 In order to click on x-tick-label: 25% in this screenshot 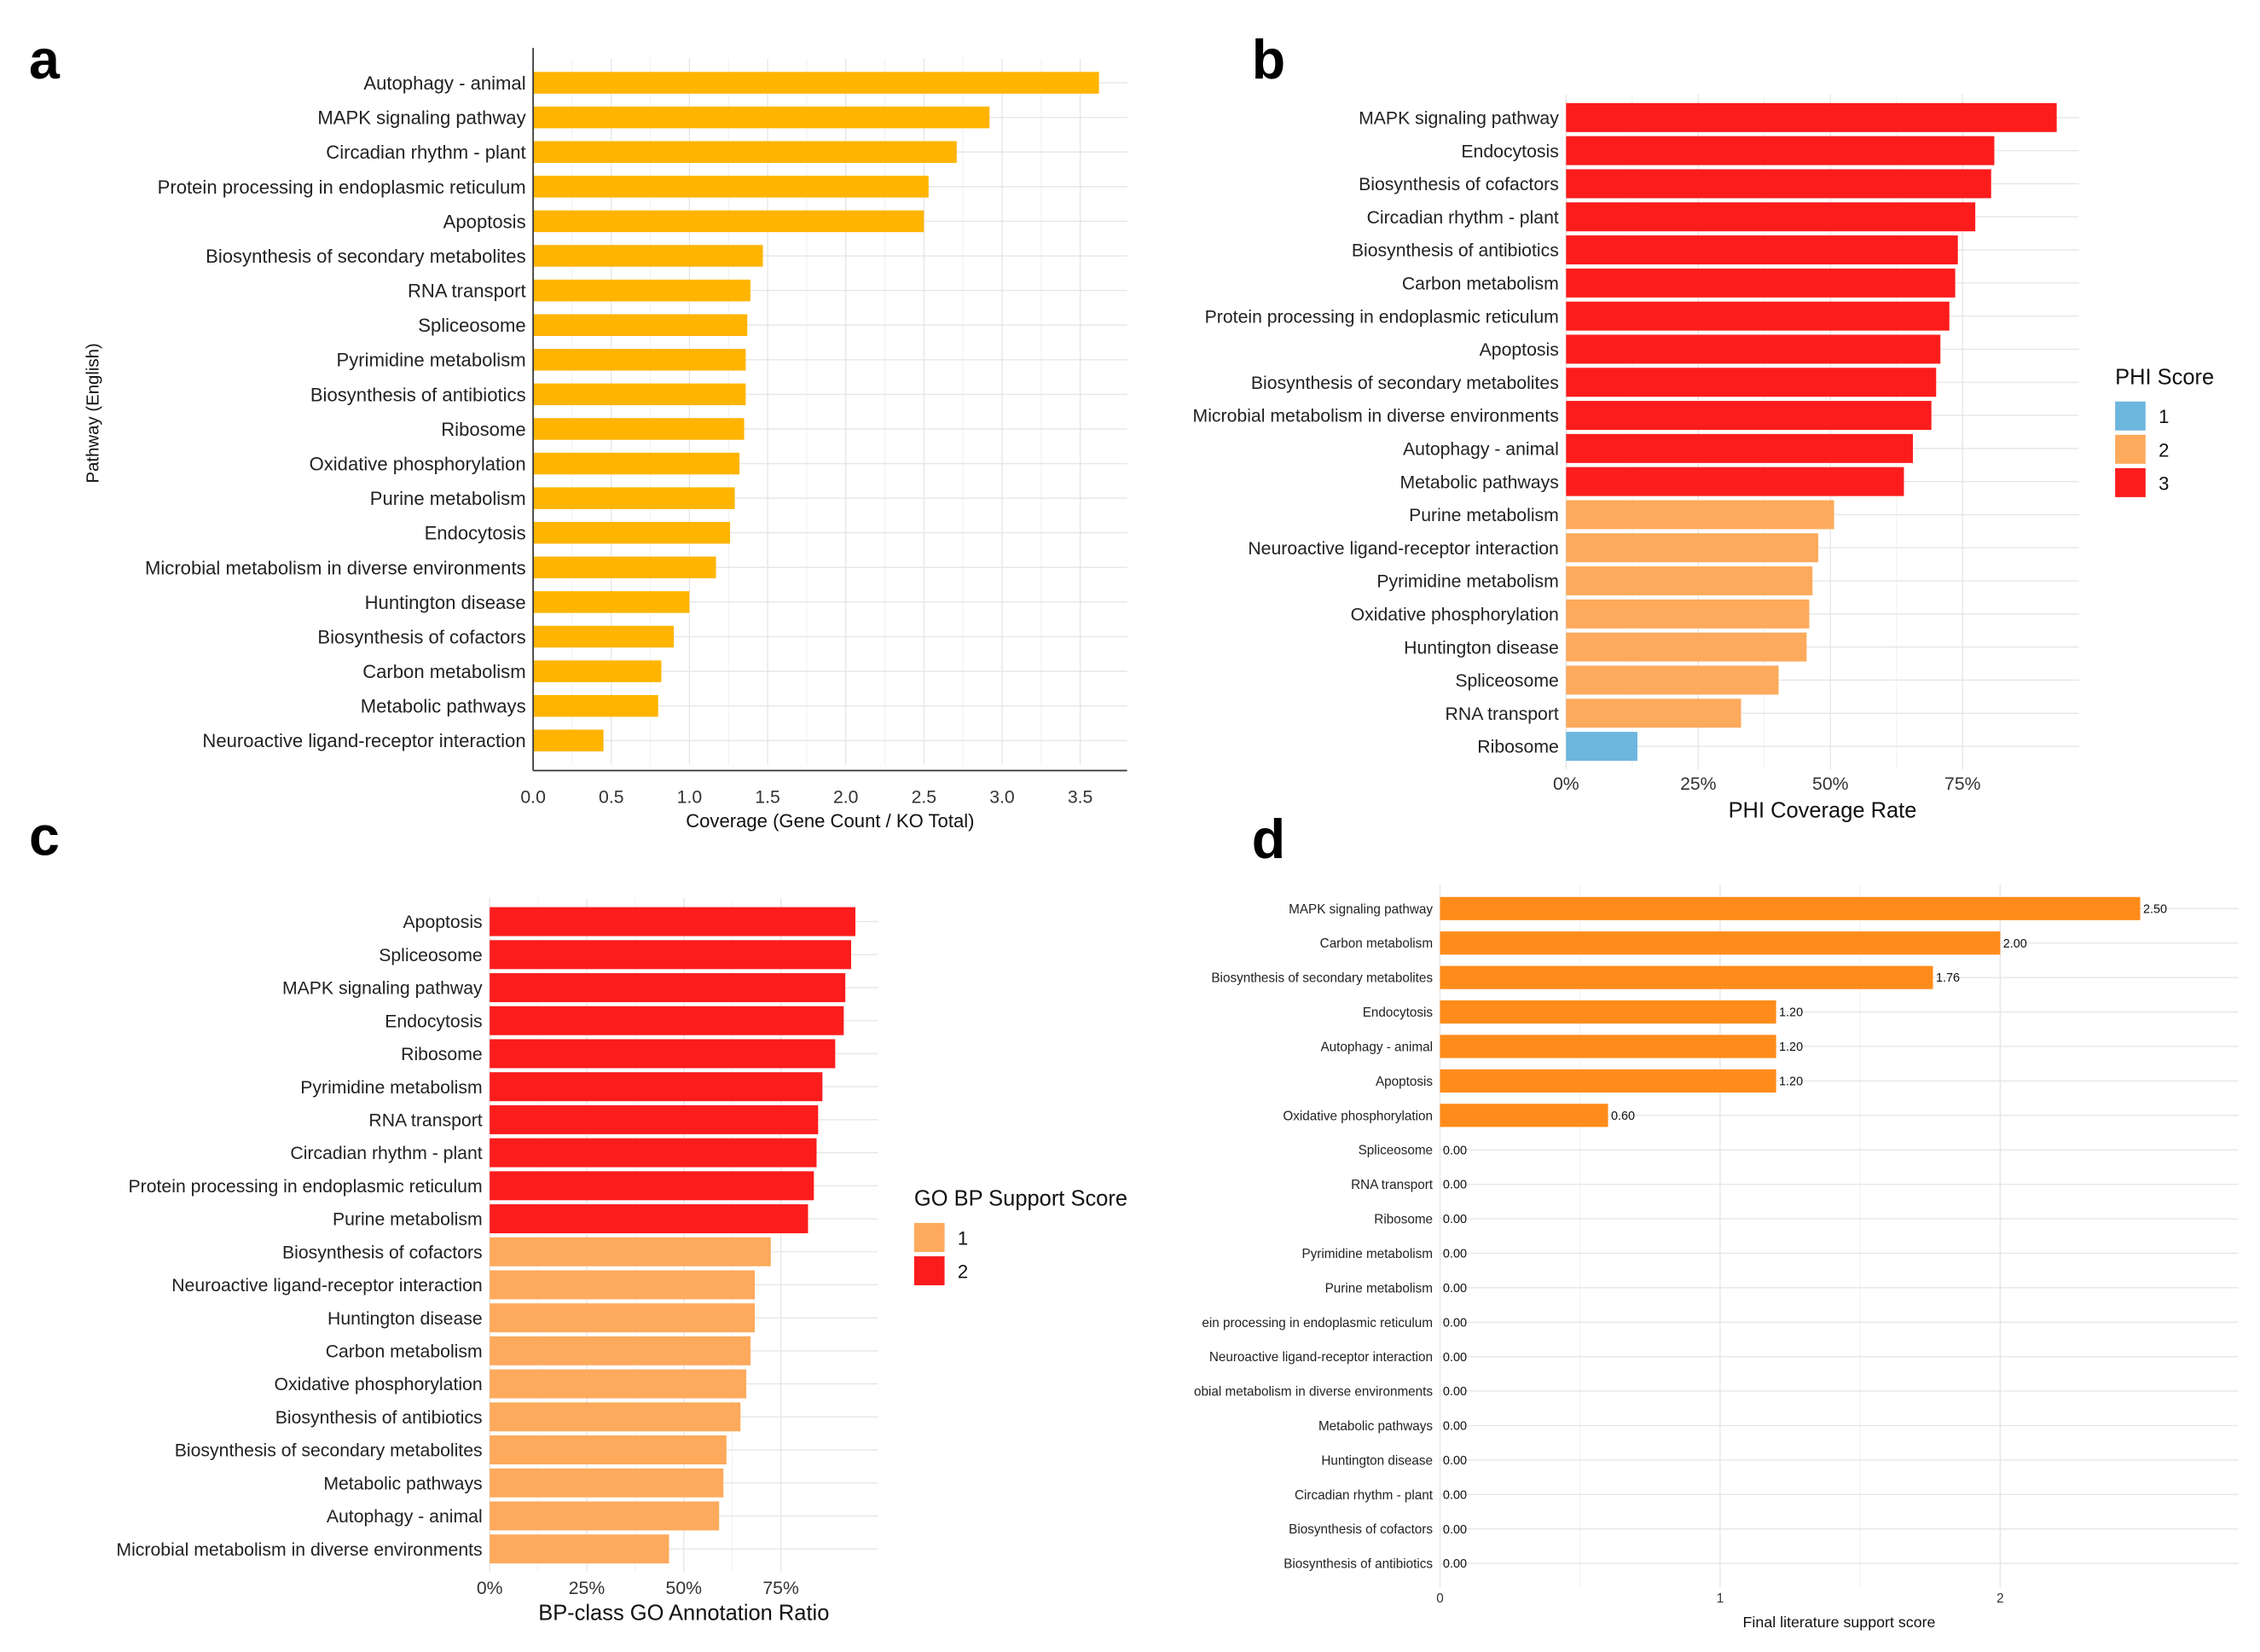, I will do `click(1698, 784)`.